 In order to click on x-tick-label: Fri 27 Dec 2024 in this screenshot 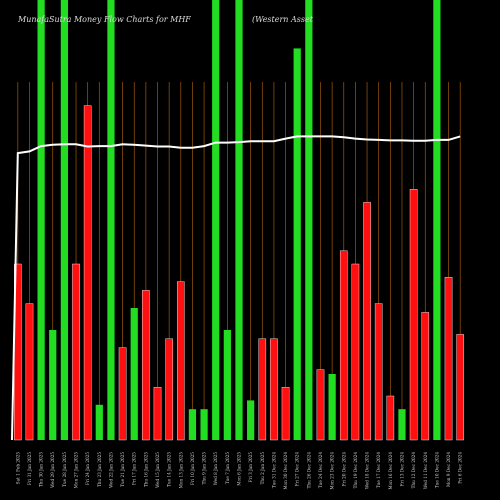, I will do `click(297, 469)`.